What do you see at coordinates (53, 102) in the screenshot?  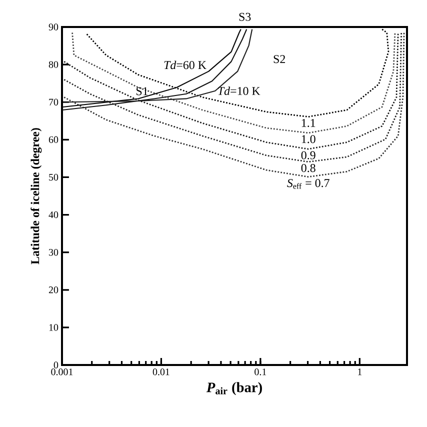 I see `y-tick-label: 70` at bounding box center [53, 102].